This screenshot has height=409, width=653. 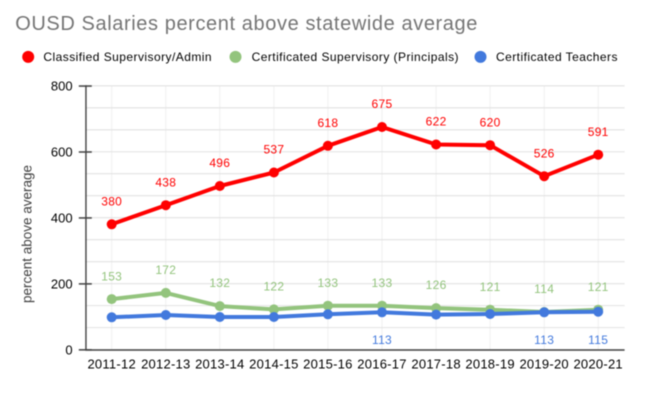 I want to click on svg-text: 172, so click(x=165, y=270).